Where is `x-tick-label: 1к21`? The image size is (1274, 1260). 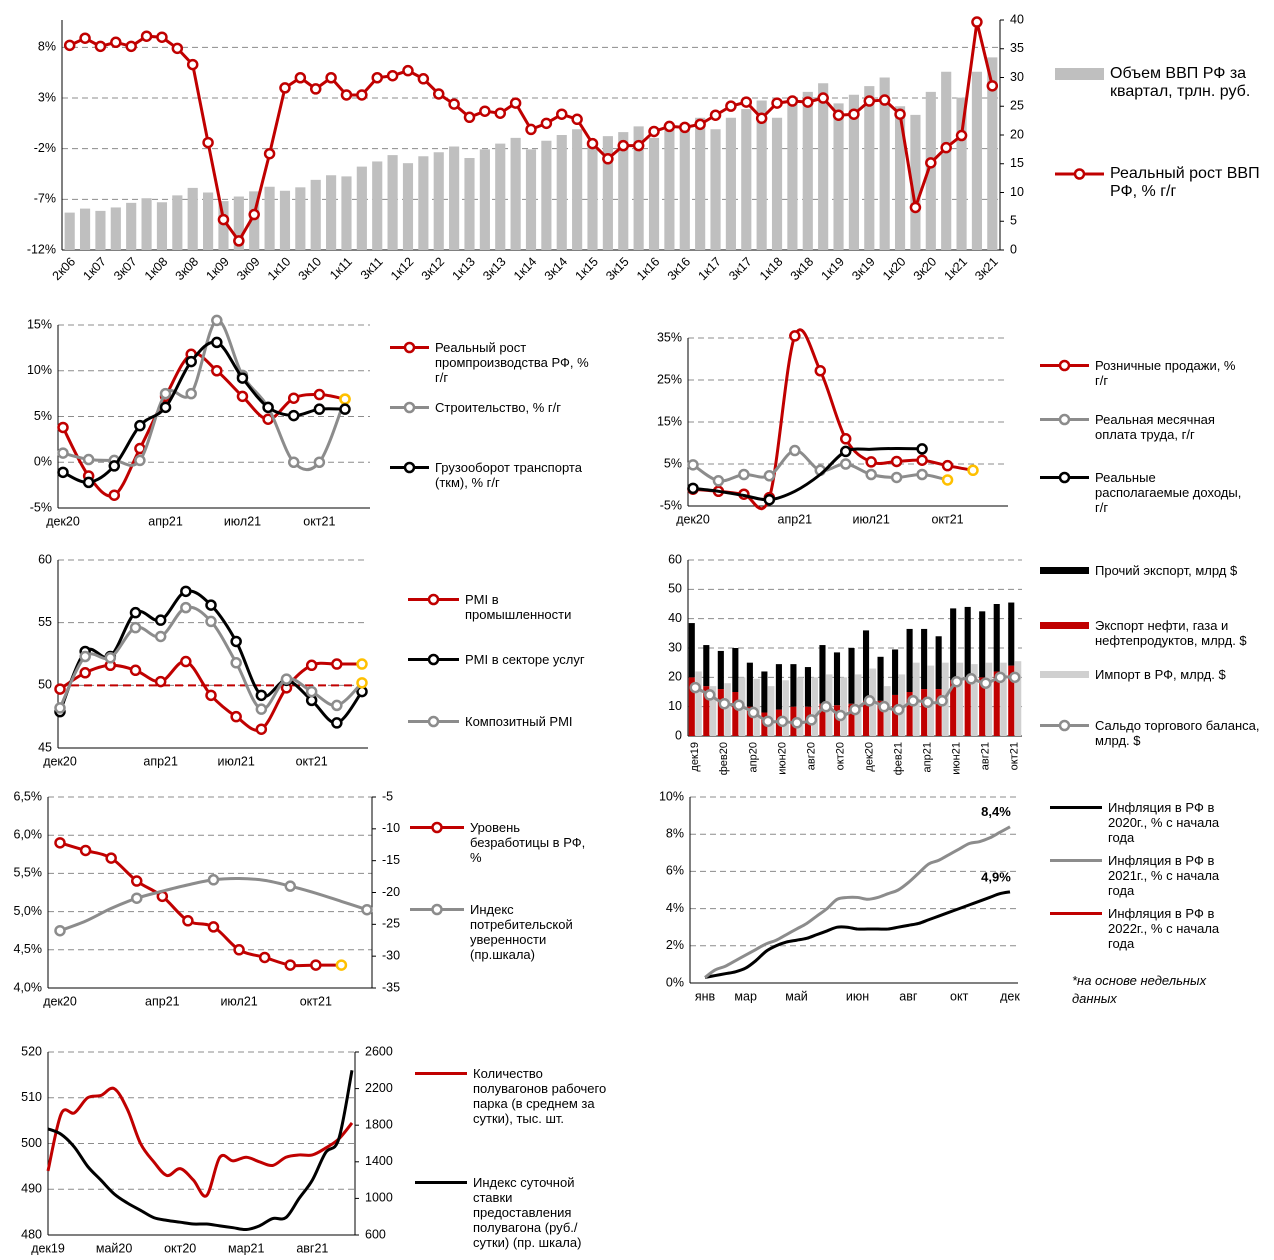
x-tick-label: 1к21 is located at coordinates (955, 269).